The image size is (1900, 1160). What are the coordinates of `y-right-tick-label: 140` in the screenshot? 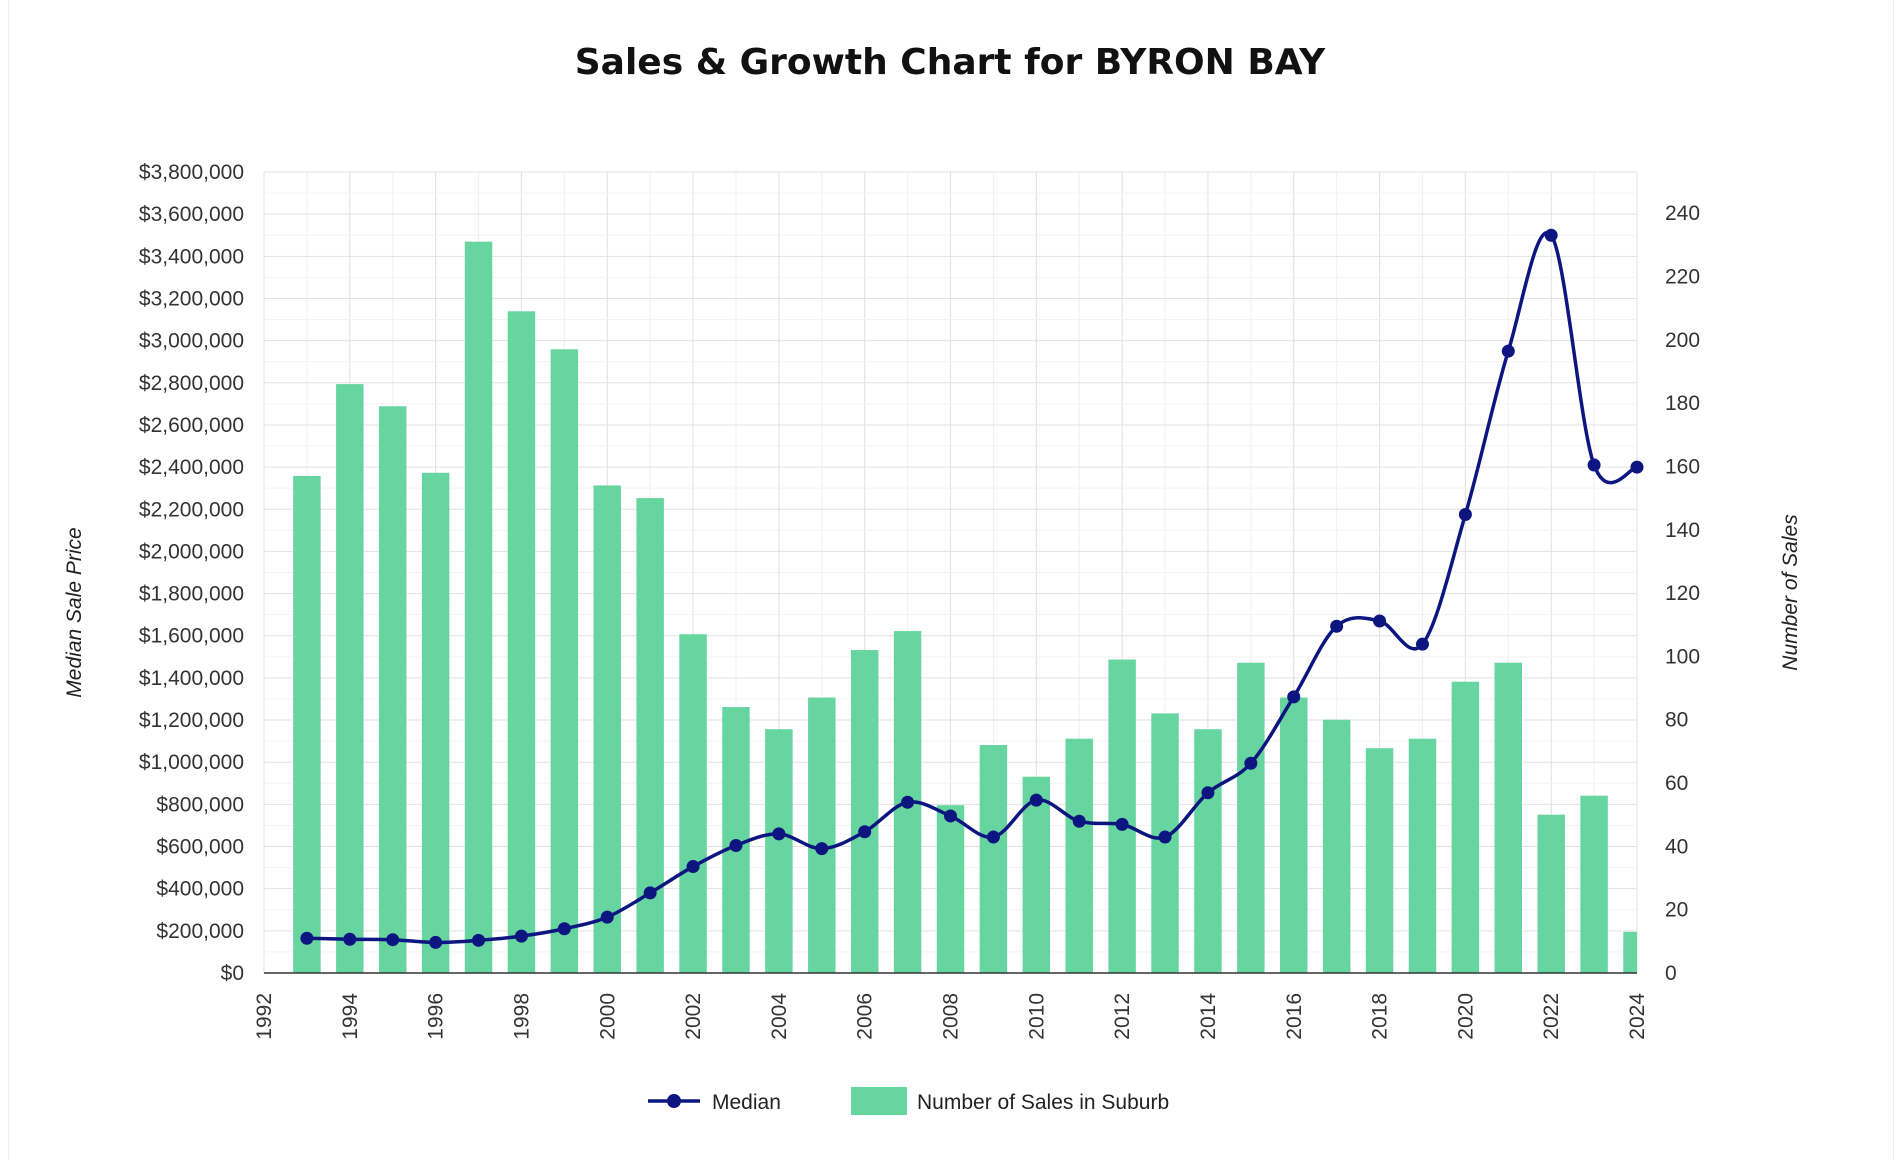 It's located at (1682, 530).